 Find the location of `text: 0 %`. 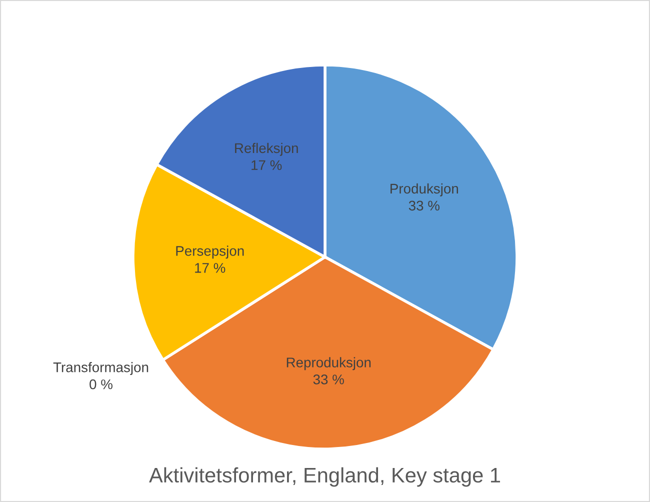

text: 0 % is located at coordinates (101, 384).